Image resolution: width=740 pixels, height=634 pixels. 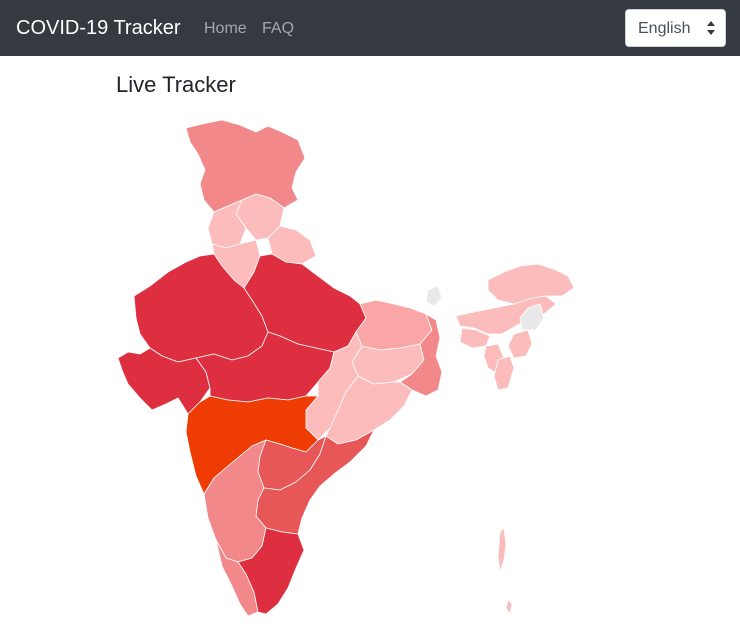 What do you see at coordinates (278, 28) in the screenshot?
I see `nav-link-faq: FAQ` at bounding box center [278, 28].